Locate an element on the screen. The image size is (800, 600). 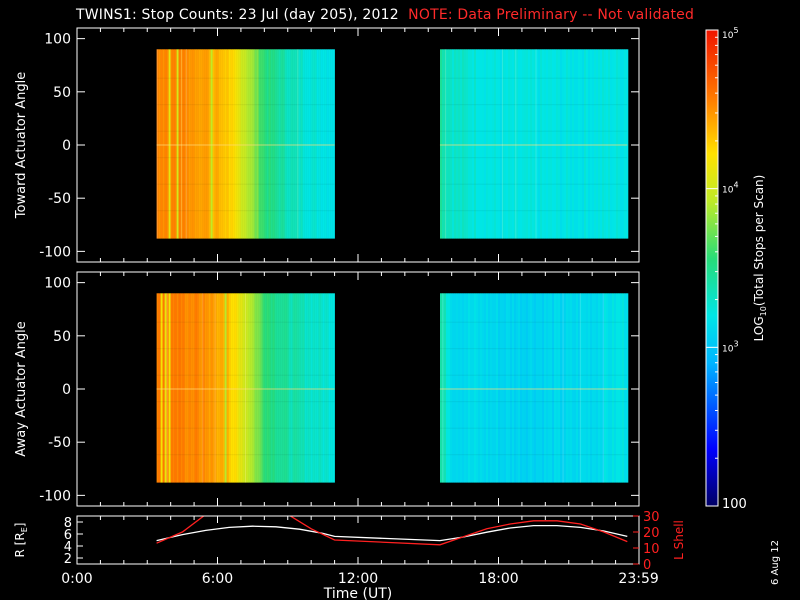
orbit-xtick-label: 0:00 is located at coordinates (76, 579).